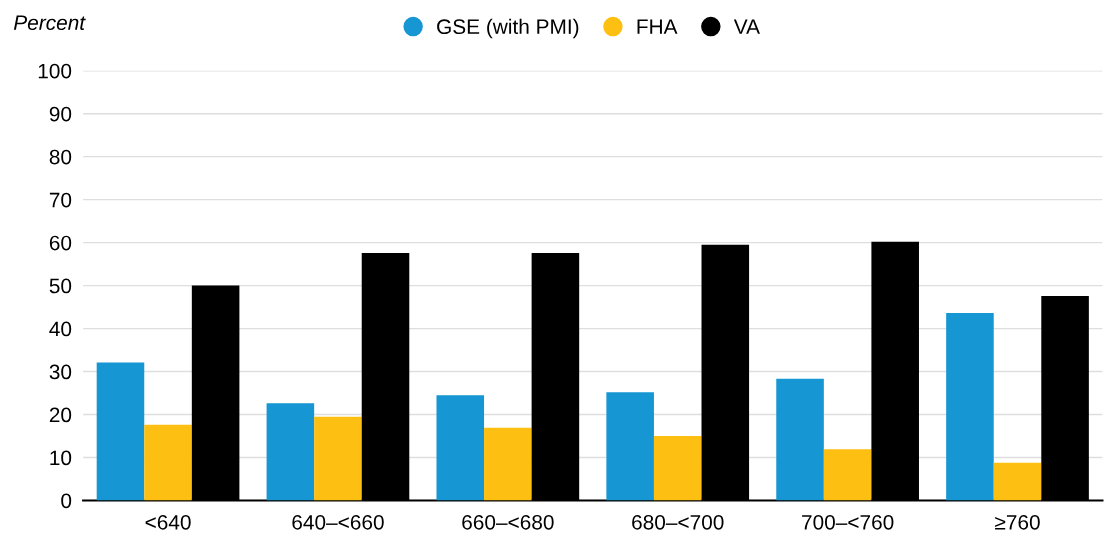 Image resolution: width=1108 pixels, height=544 pixels. Describe the element at coordinates (60, 243) in the screenshot. I see `y-tick-label: 60` at that location.